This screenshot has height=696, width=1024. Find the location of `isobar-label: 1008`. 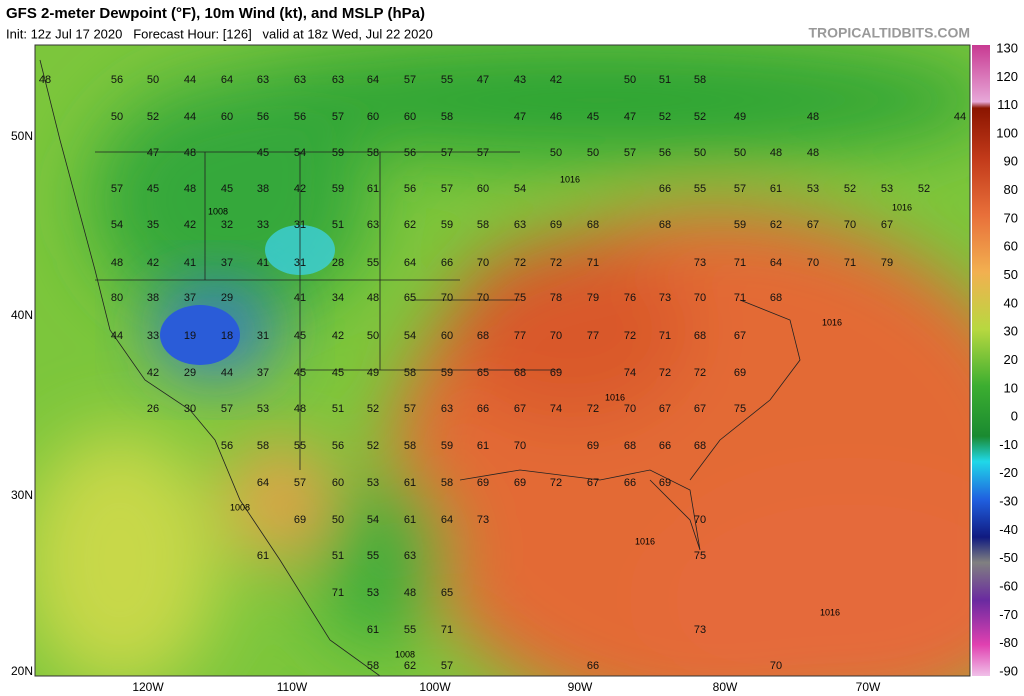

isobar-label: 1008 is located at coordinates (218, 211).